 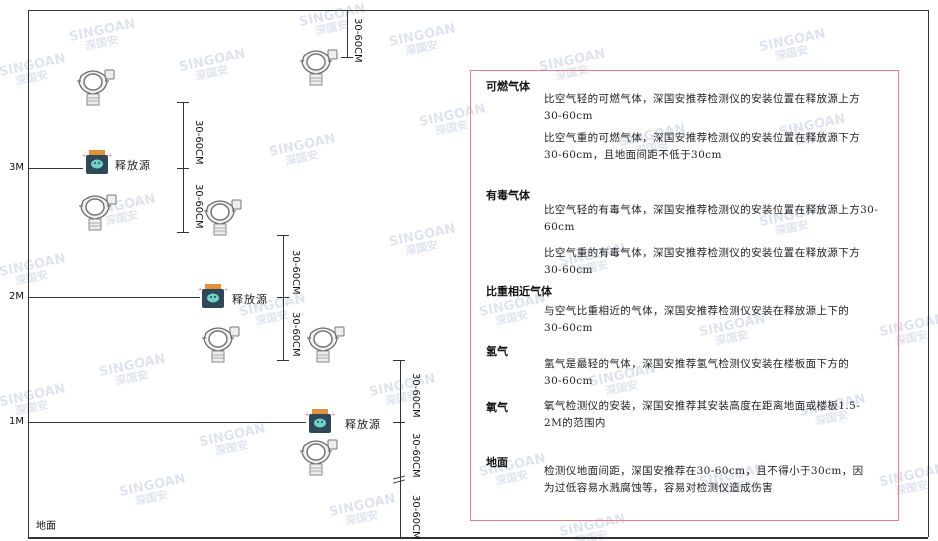 I want to click on section-title-oxygen: 氧气, so click(x=497, y=407).